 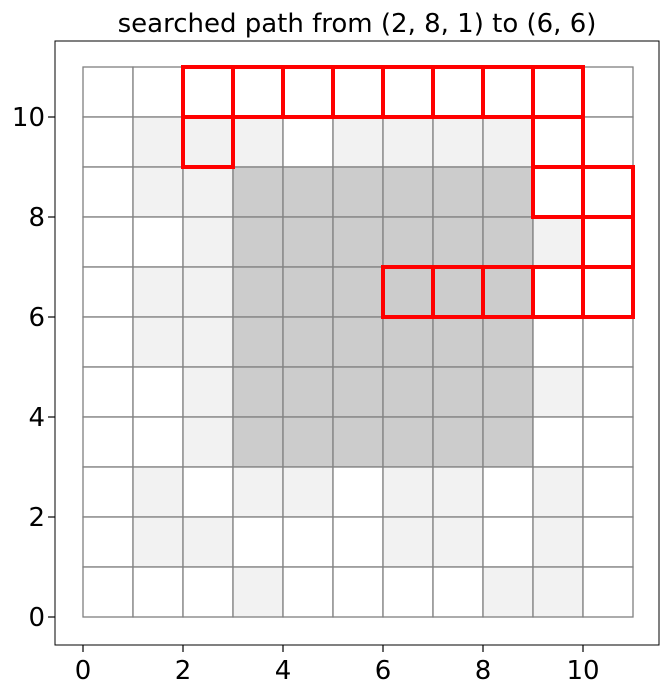 What do you see at coordinates (36, 618) in the screenshot?
I see `y-tick-label: 0` at bounding box center [36, 618].